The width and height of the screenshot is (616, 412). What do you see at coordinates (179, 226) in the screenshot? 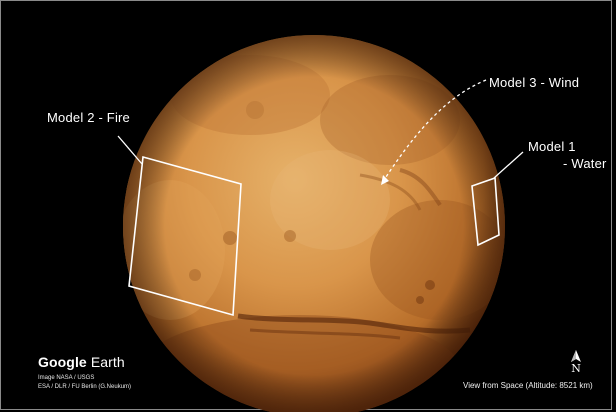
I see `model2-fire-region` at bounding box center [179, 226].